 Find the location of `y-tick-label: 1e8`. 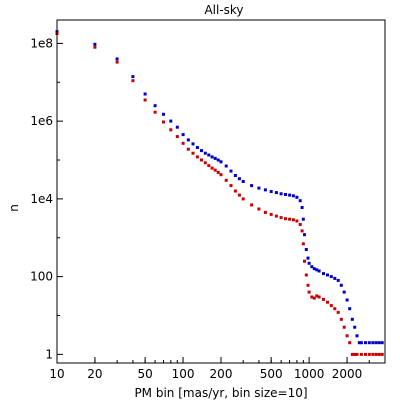

y-tick-label: 1e8 is located at coordinates (41, 43).